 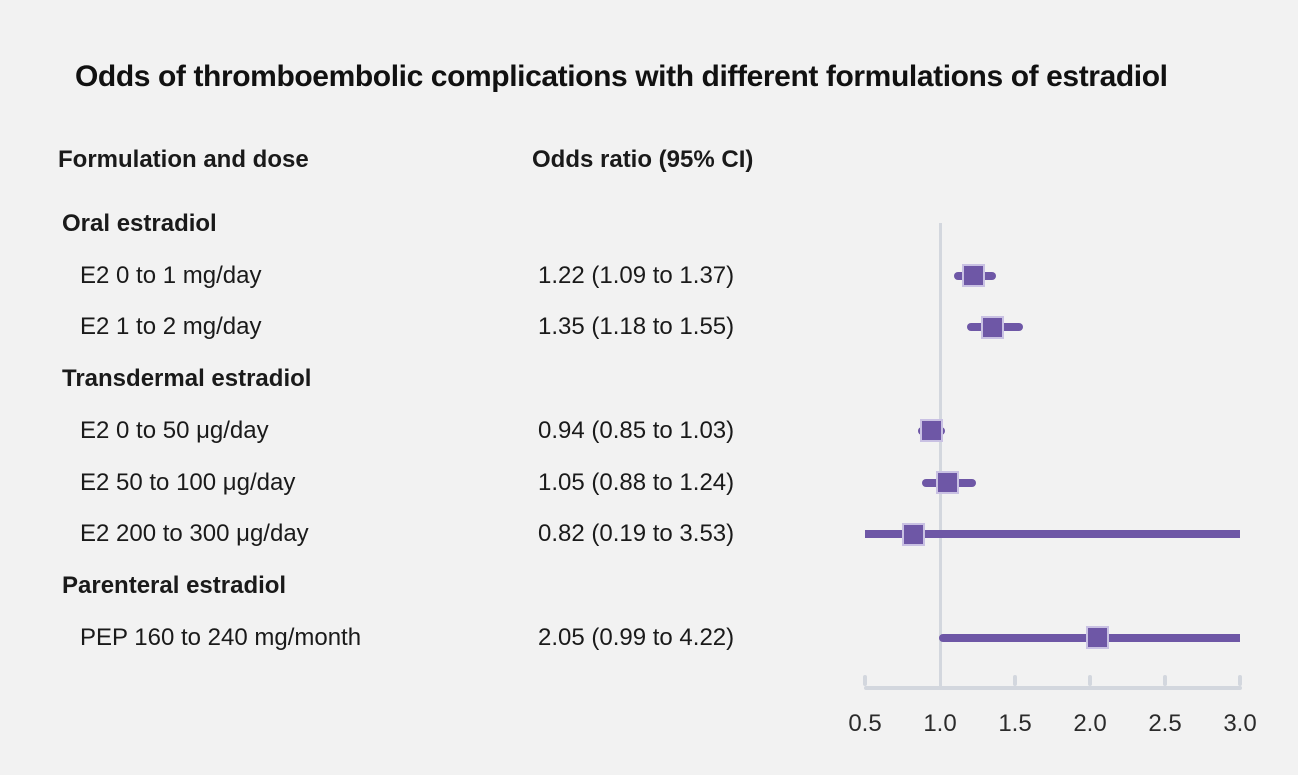 What do you see at coordinates (221, 637) in the screenshot?
I see `item-label: PEP 160 to 240 mg/month` at bounding box center [221, 637].